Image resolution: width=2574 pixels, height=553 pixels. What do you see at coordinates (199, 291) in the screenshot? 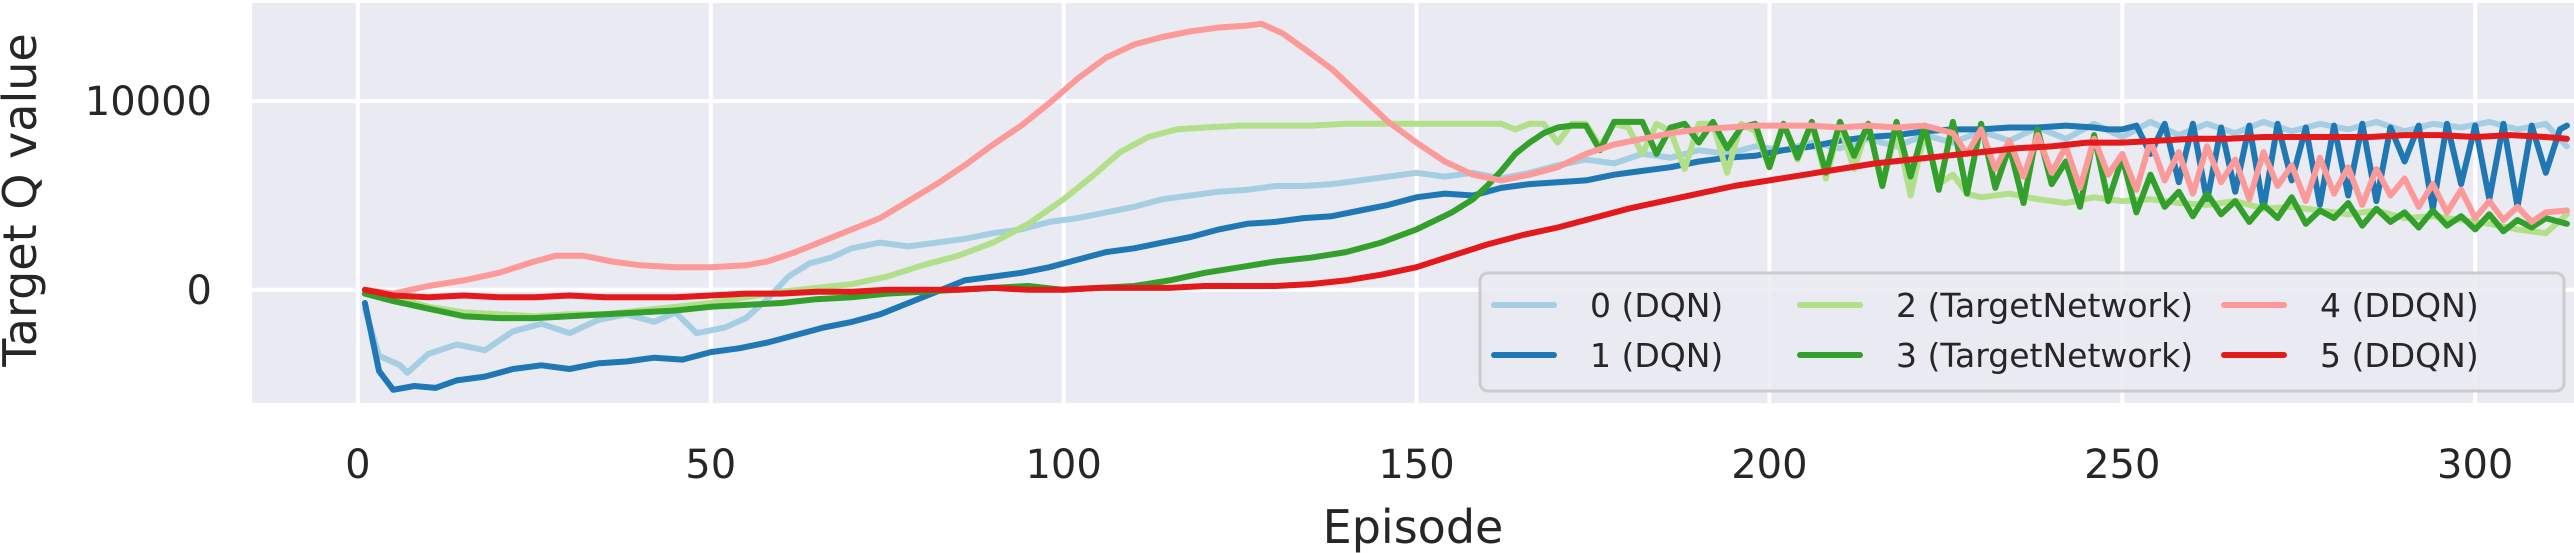
I see `y-tick-label: 0` at bounding box center [199, 291].